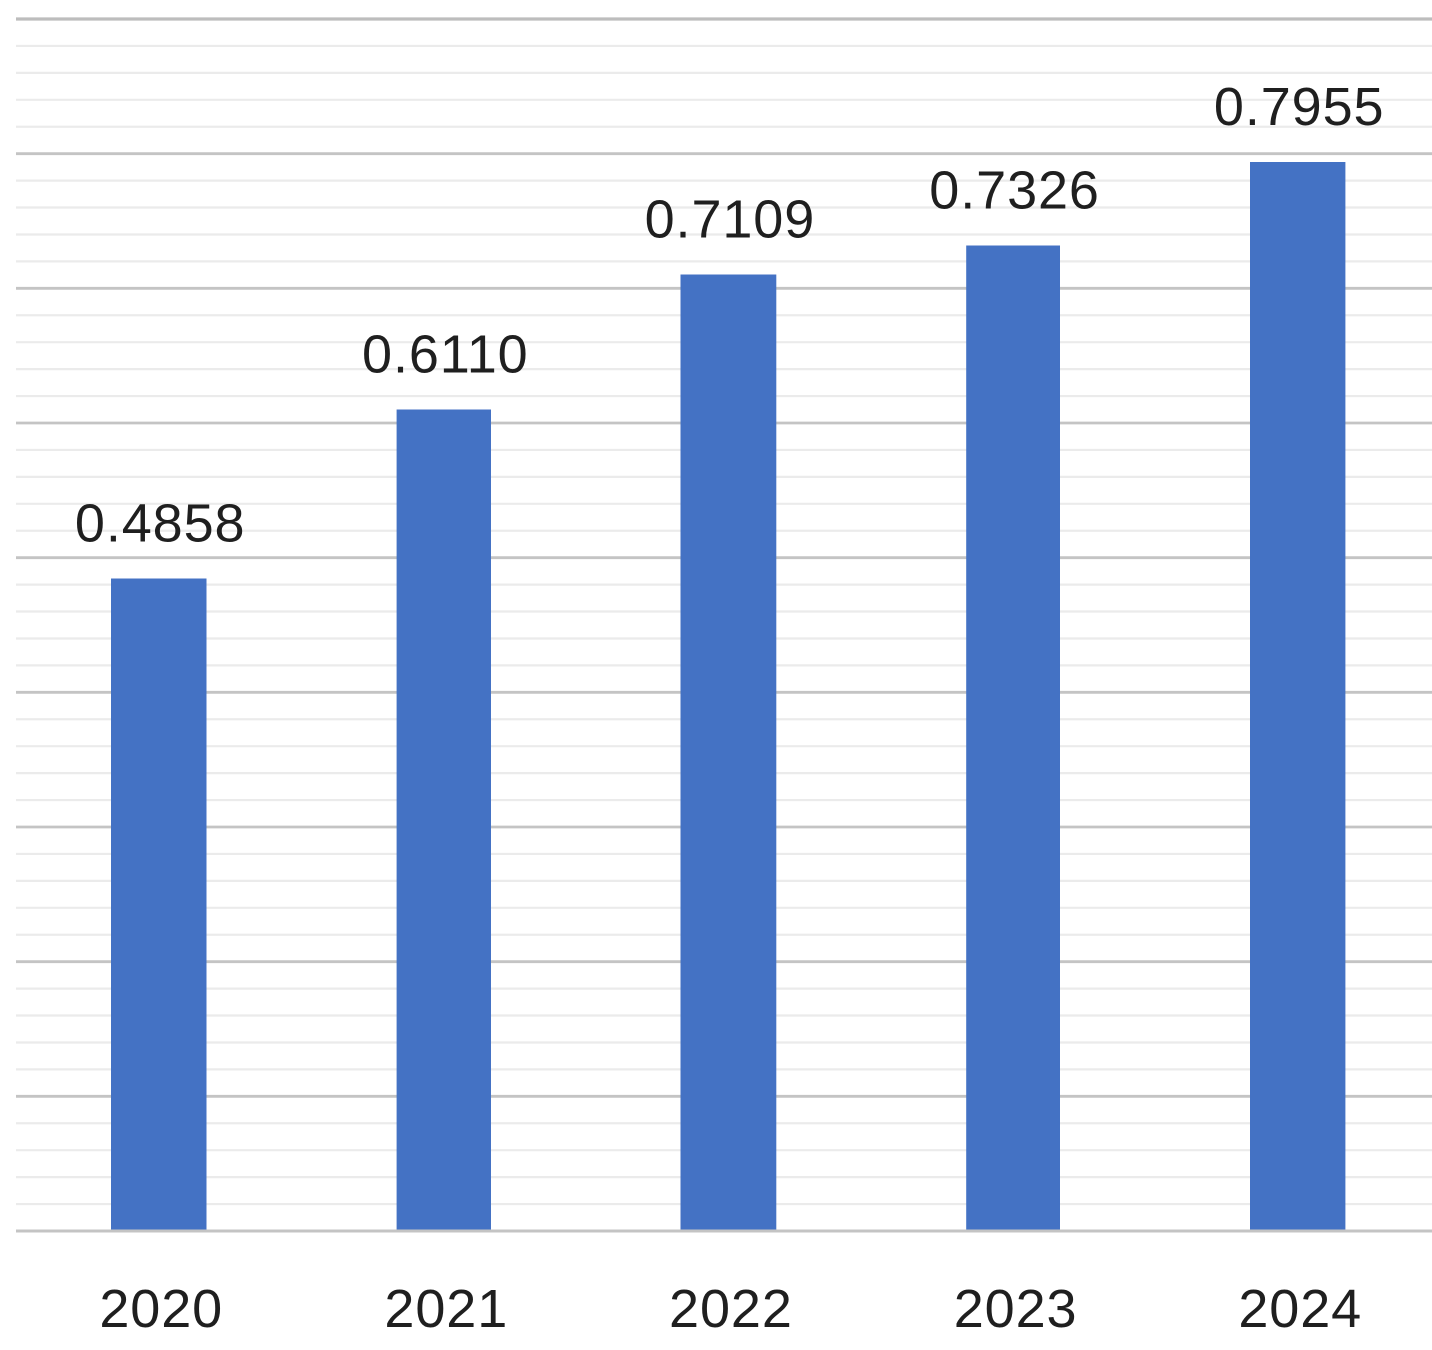 Image resolution: width=1432 pixels, height=1350 pixels. I want to click on svg-text: 2020, so click(161, 1309).